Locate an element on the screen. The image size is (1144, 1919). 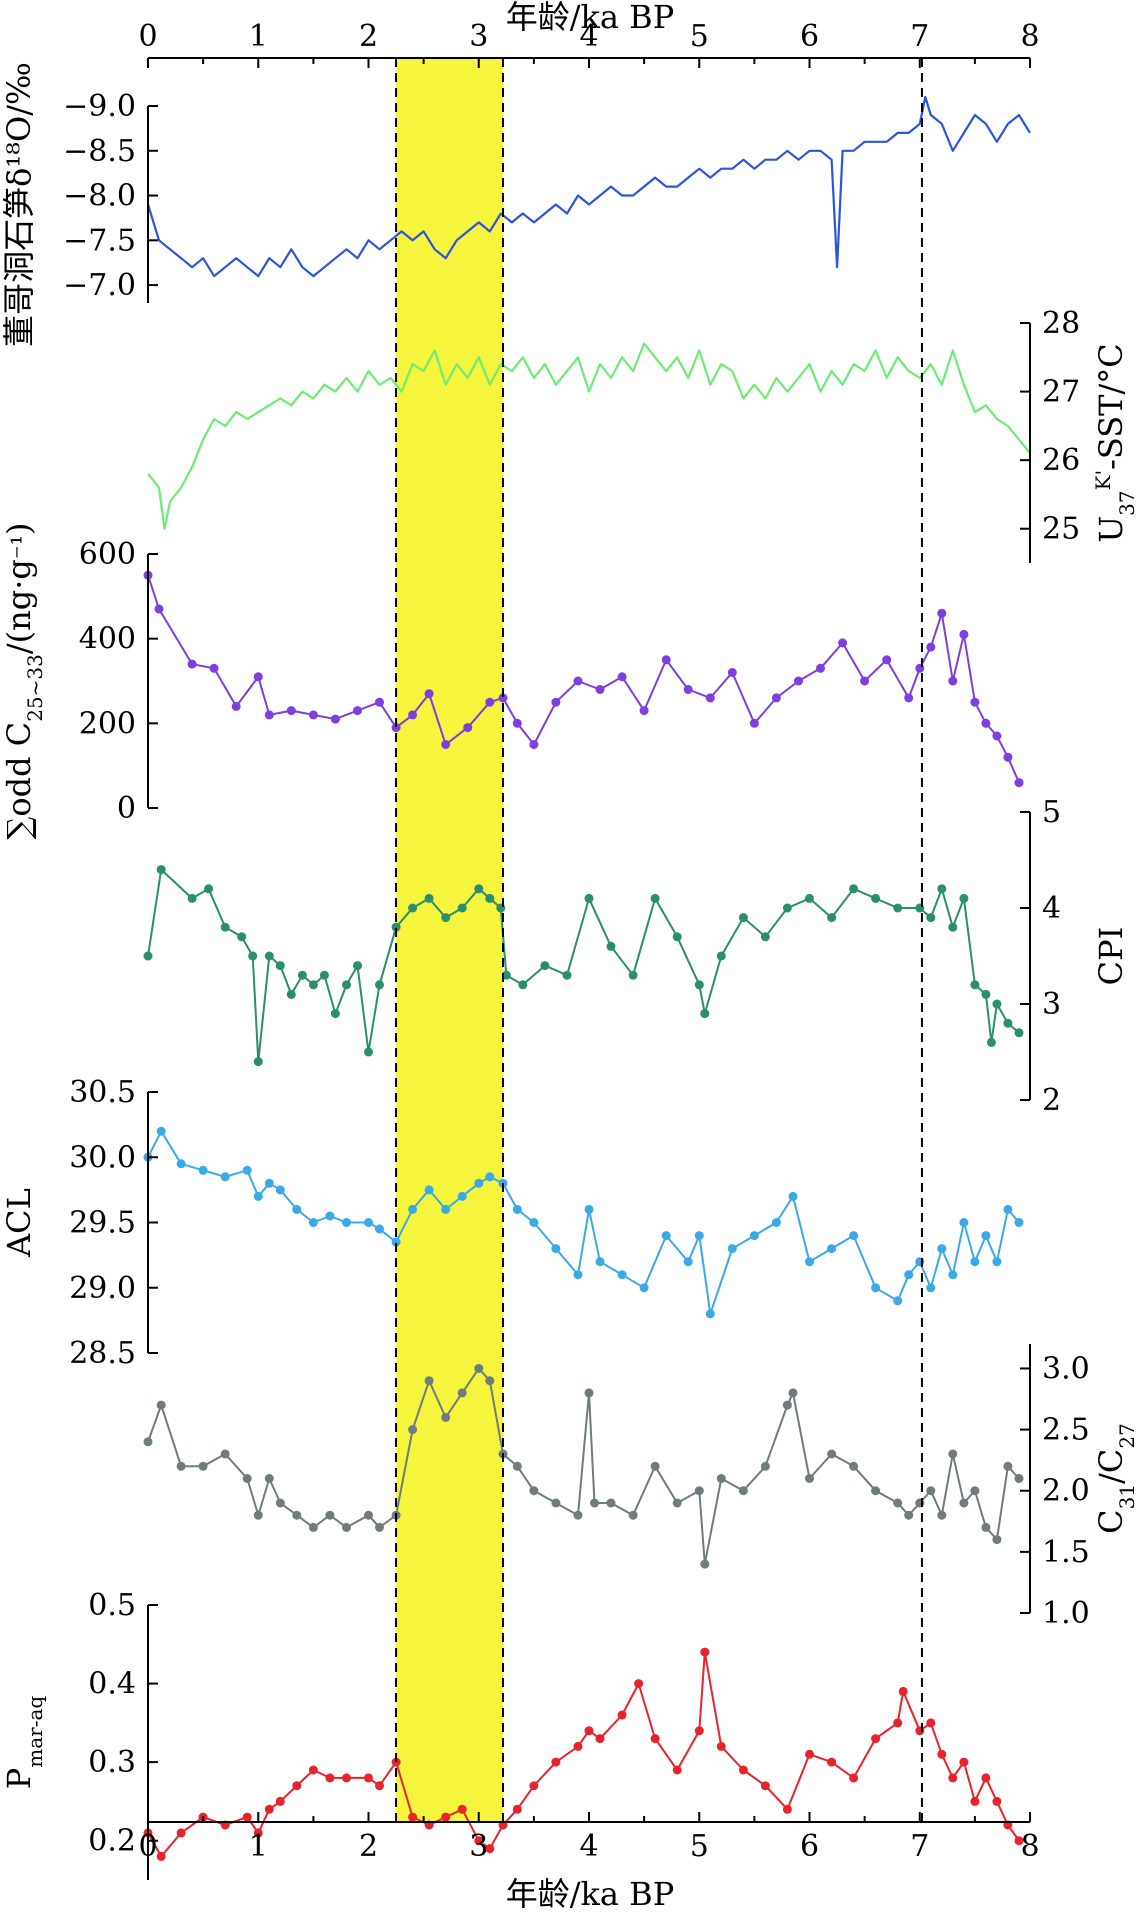
highlight-band-layer is located at coordinates (450, 940).